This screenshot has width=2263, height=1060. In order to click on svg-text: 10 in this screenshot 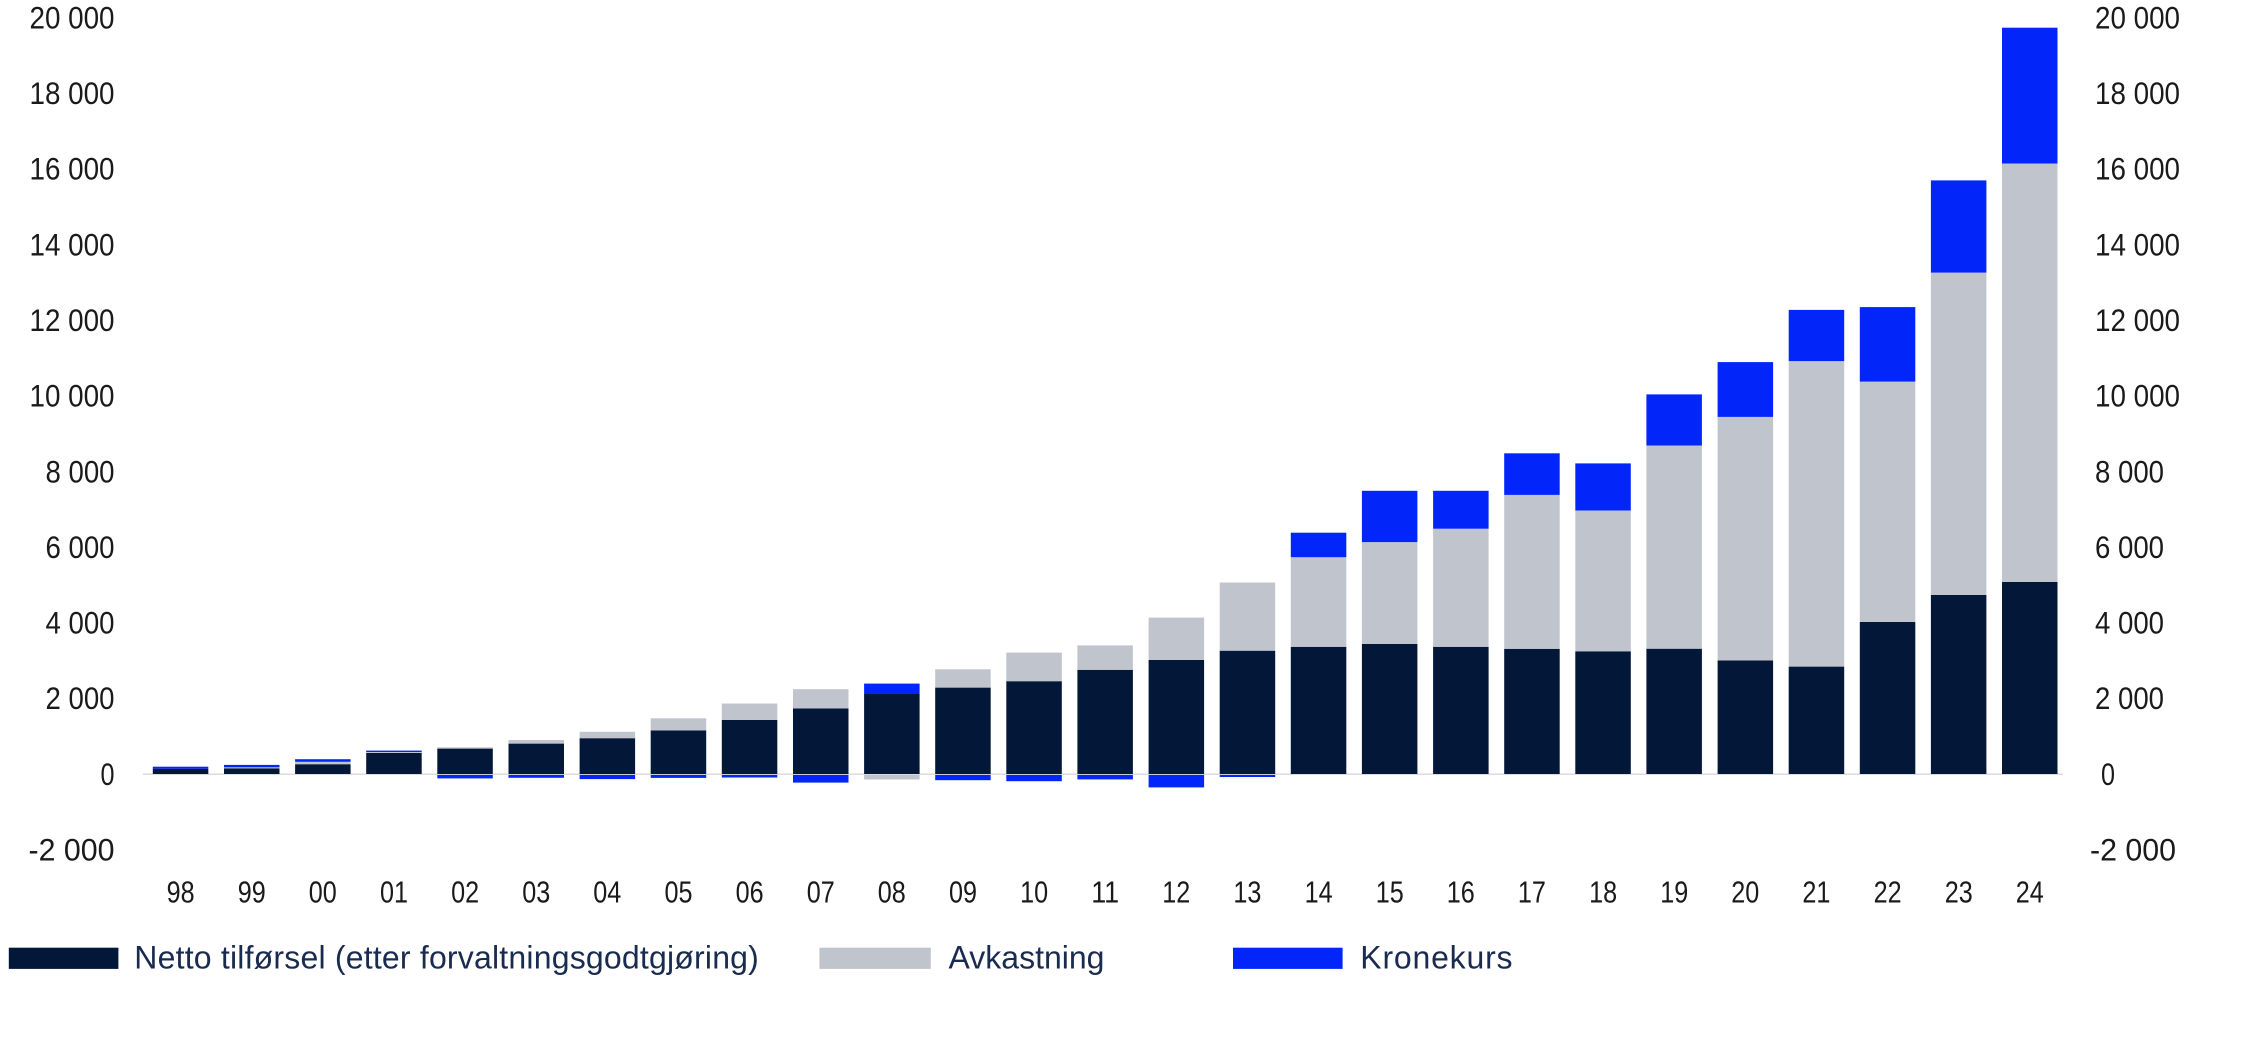, I will do `click(1034, 891)`.